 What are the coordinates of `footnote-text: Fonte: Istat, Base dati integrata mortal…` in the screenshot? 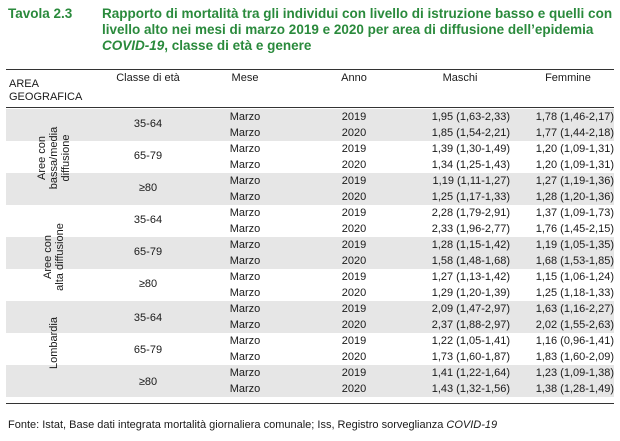 It's located at (227, 425).